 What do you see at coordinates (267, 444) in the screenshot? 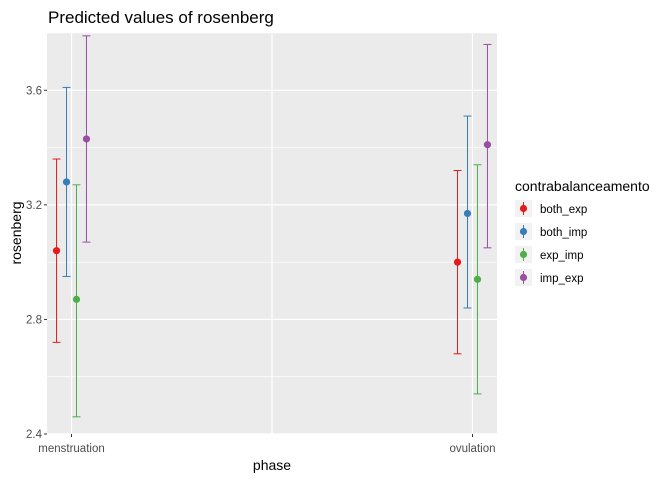
I see `x-axis: menstruation ovulation` at bounding box center [267, 444].